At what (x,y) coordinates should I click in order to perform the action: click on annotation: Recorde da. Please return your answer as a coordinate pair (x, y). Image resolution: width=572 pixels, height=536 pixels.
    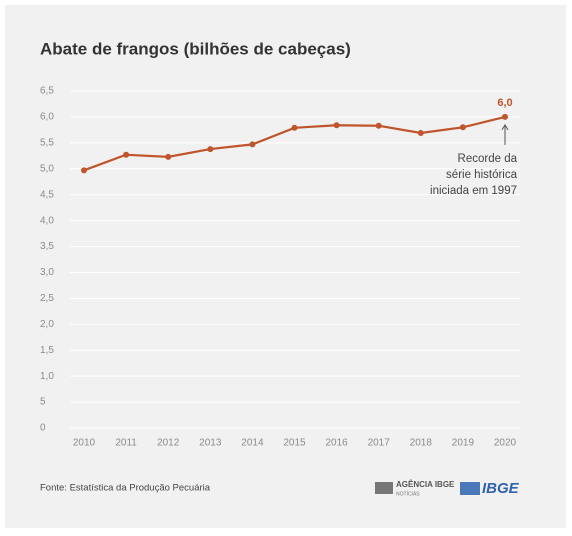
    Looking at the image, I should click on (488, 159).